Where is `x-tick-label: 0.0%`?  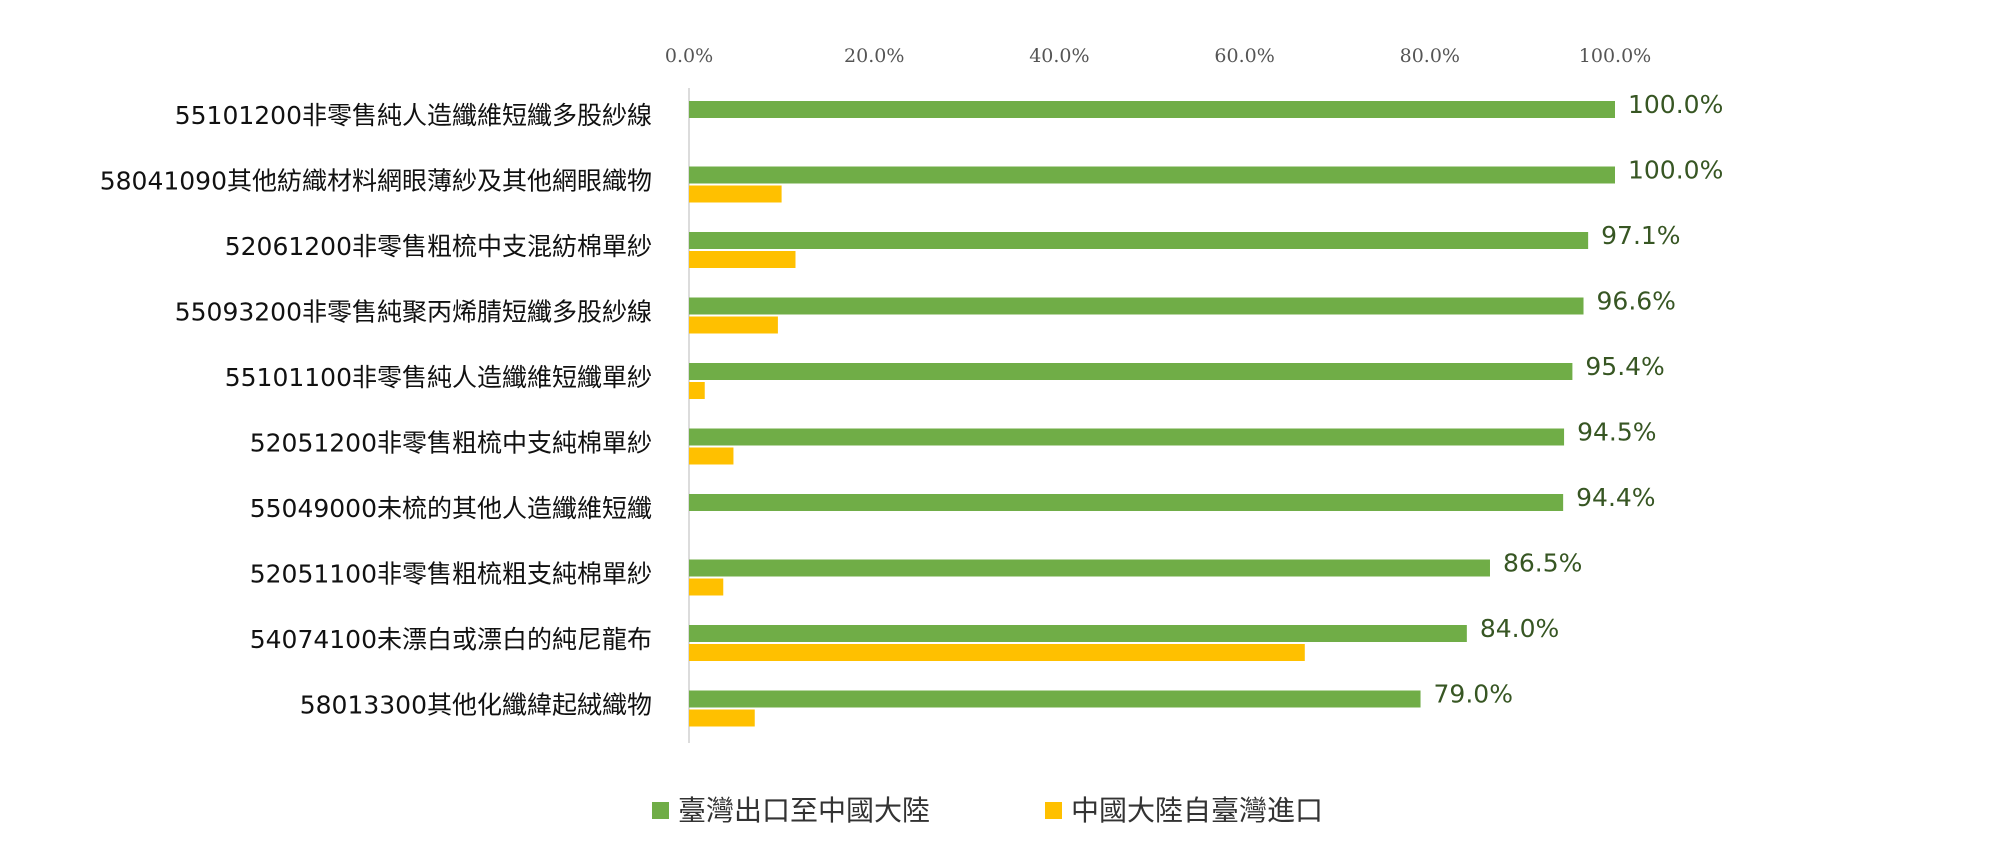 x-tick-label: 0.0% is located at coordinates (689, 56).